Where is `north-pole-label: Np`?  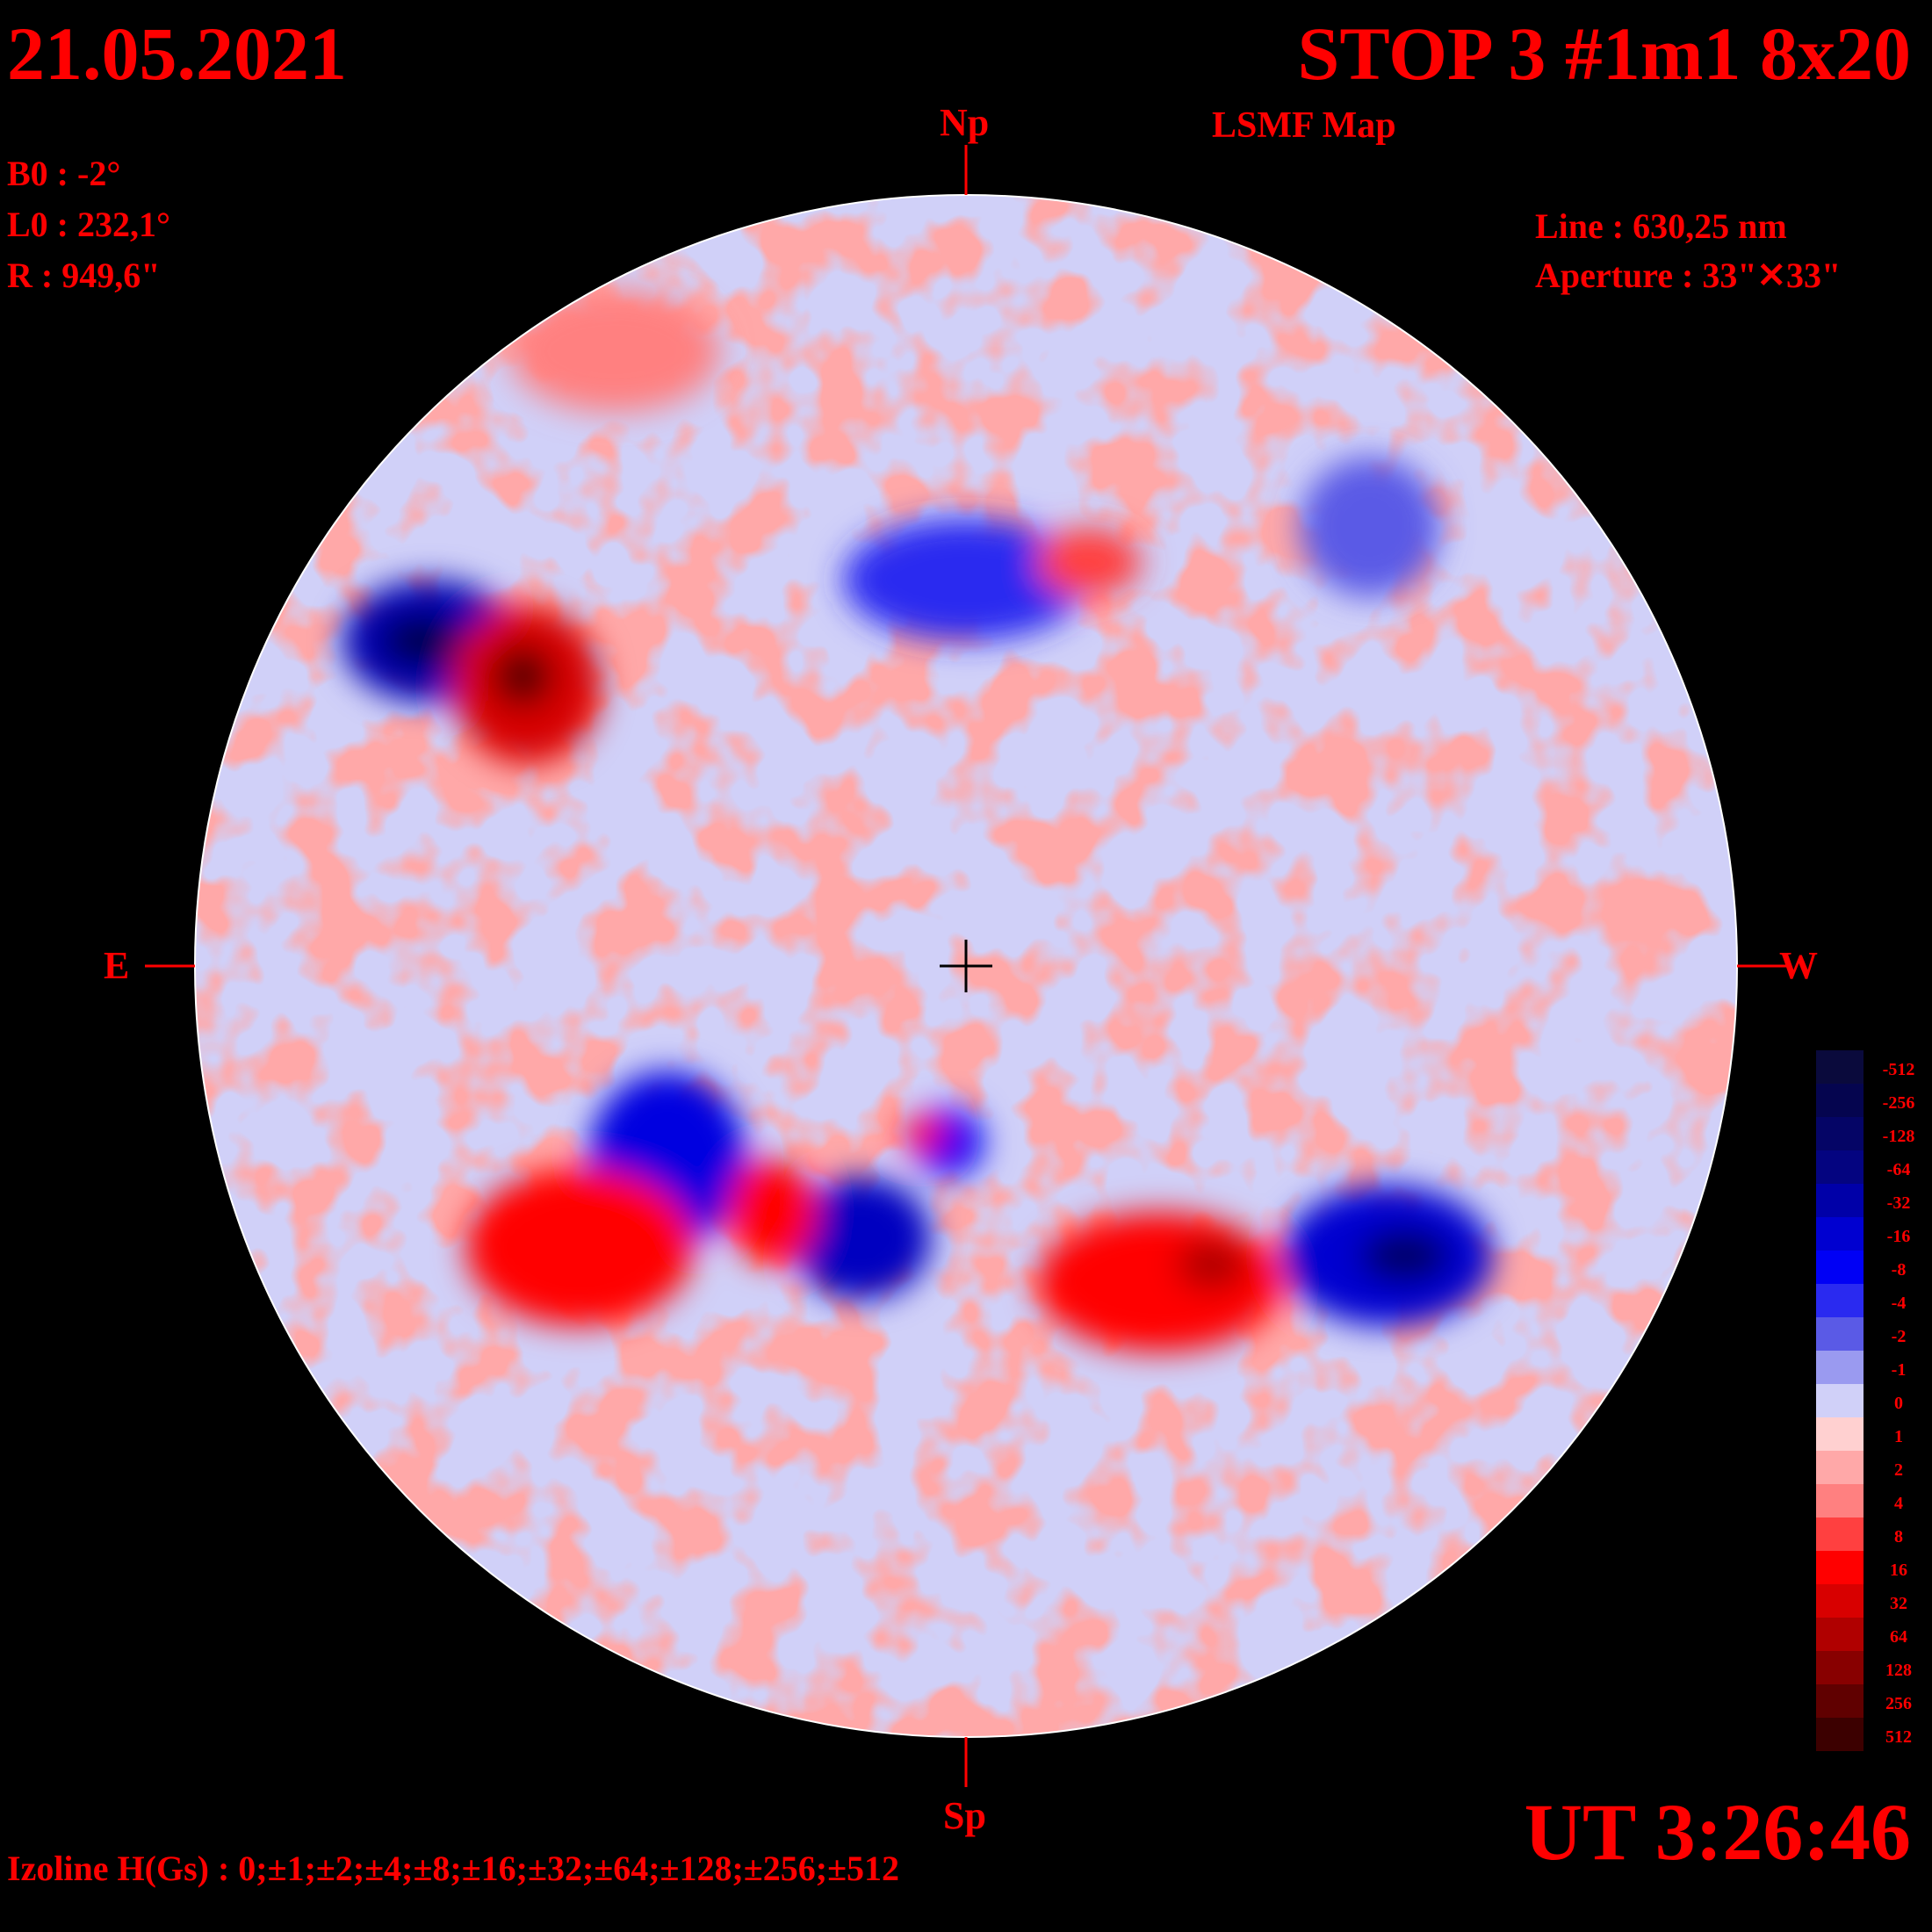 north-pole-label: Np is located at coordinates (965, 122).